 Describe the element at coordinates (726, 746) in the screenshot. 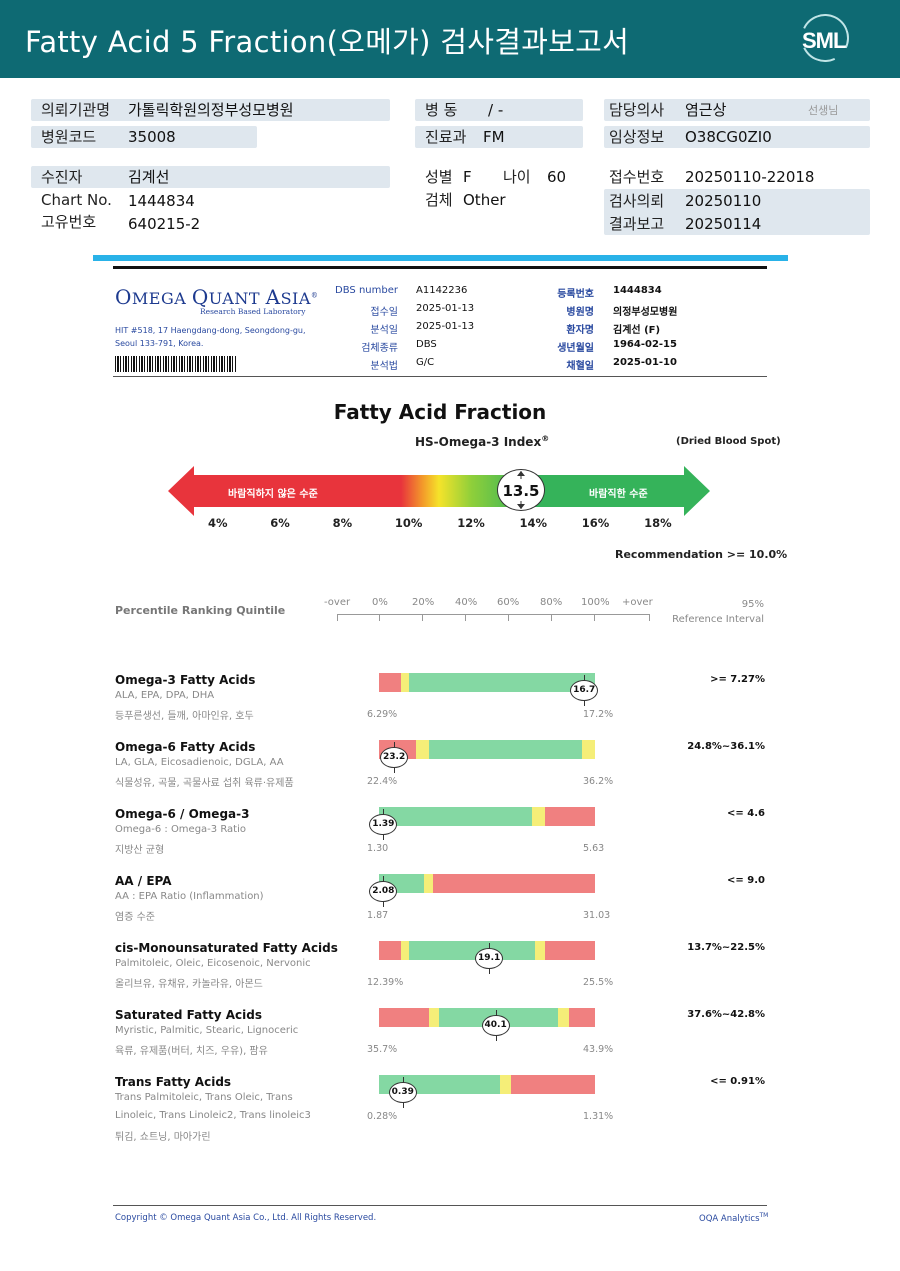

I see `reference-interval: 24.8%~36.1%` at that location.